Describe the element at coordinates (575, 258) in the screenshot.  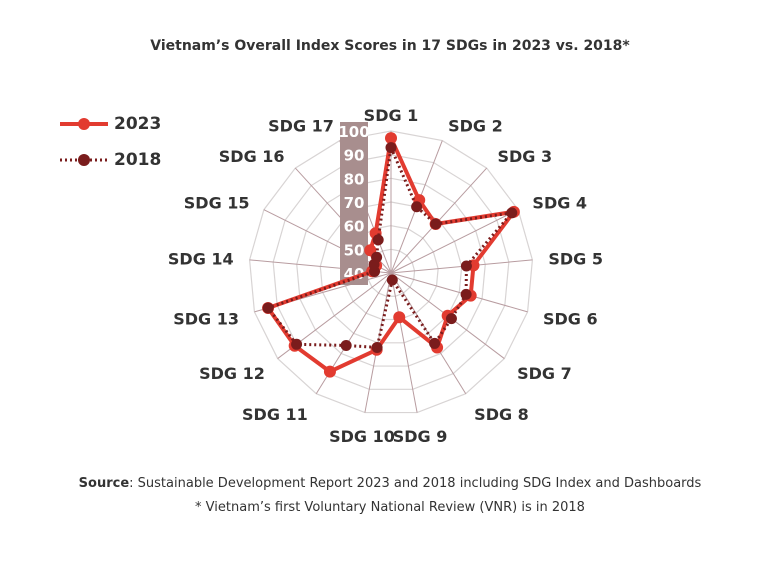
I see `category-label: SDG 5` at that location.